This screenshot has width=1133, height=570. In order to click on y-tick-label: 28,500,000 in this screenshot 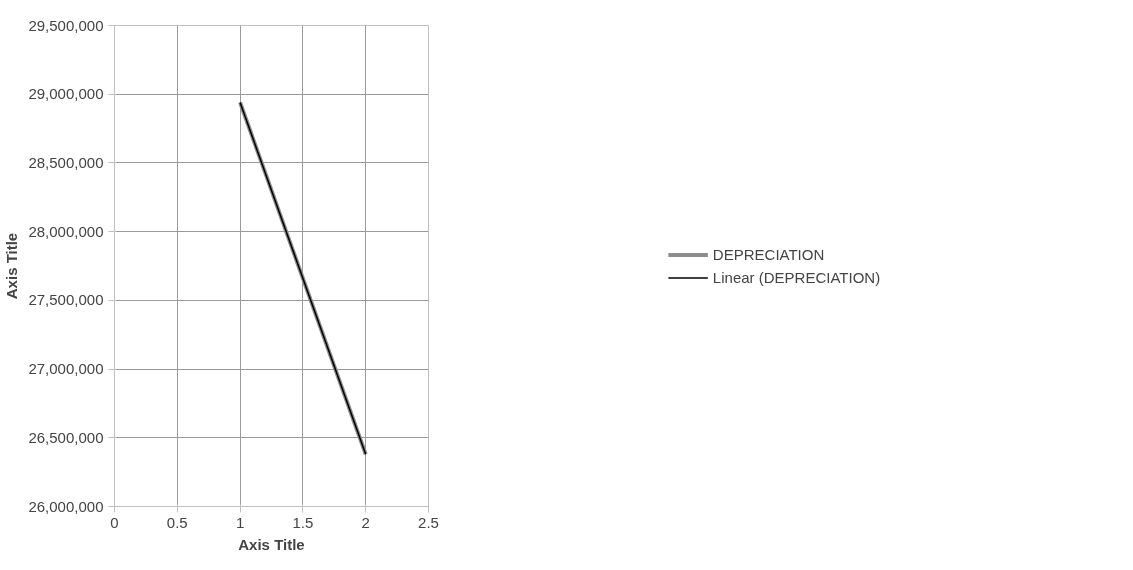, I will do `click(66, 162)`.